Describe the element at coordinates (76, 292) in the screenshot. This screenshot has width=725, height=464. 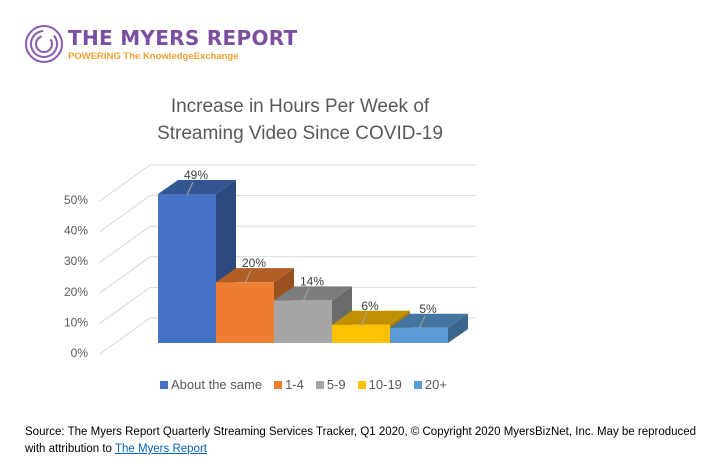
I see `y-tick-label: 20%` at that location.